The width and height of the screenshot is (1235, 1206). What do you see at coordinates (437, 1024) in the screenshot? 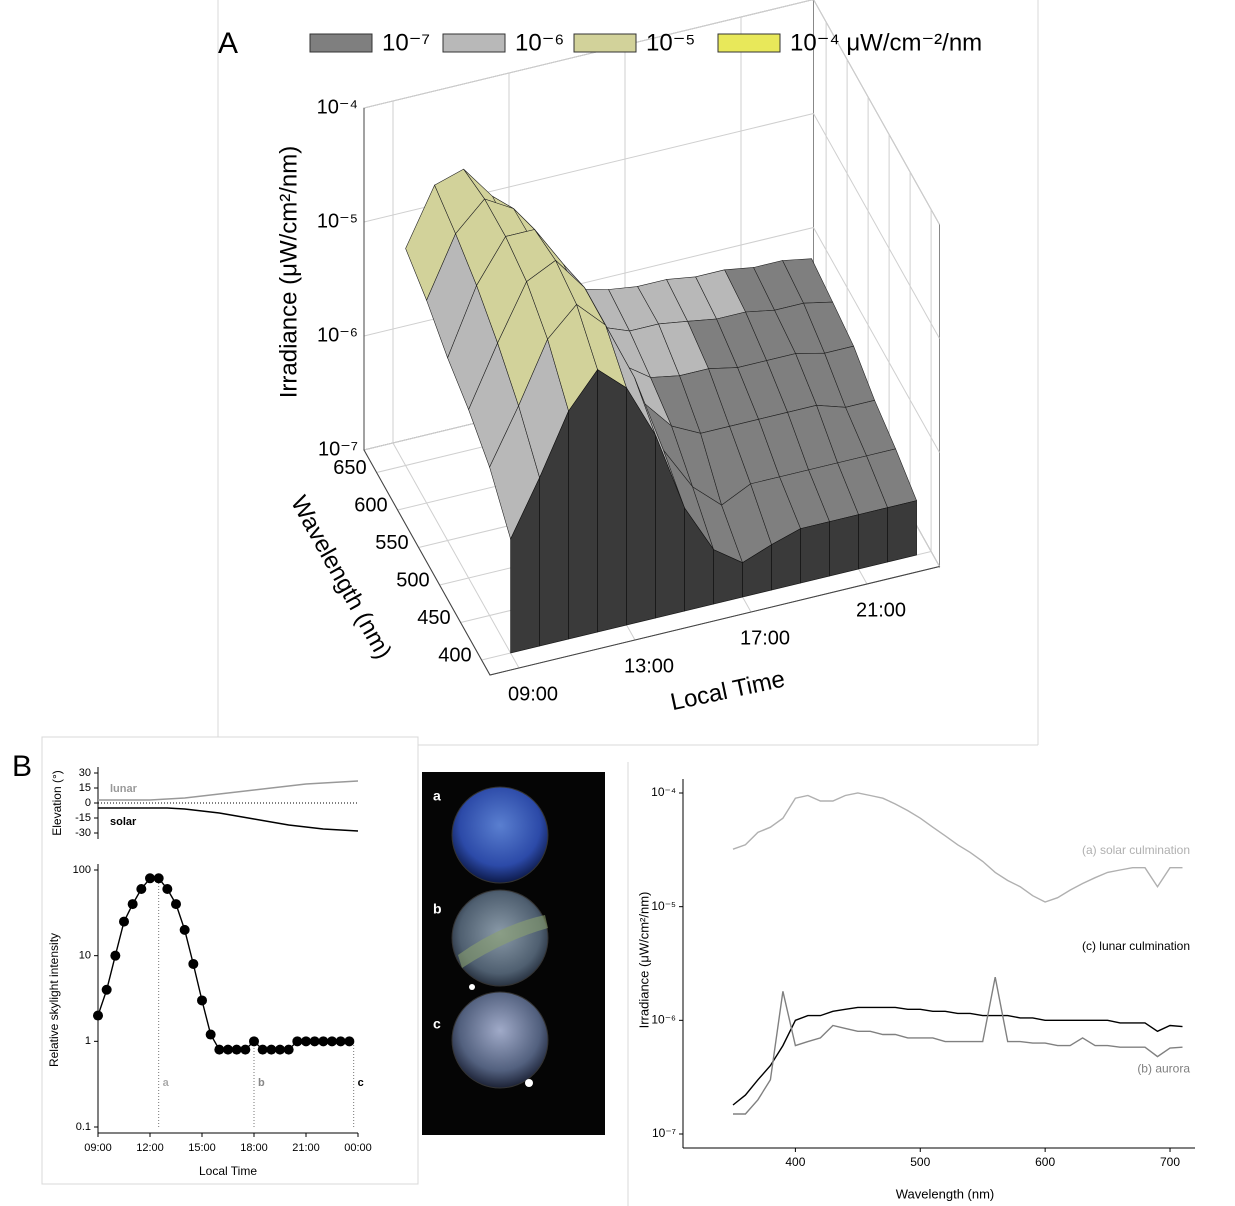
I see `photo-label: c` at bounding box center [437, 1024].